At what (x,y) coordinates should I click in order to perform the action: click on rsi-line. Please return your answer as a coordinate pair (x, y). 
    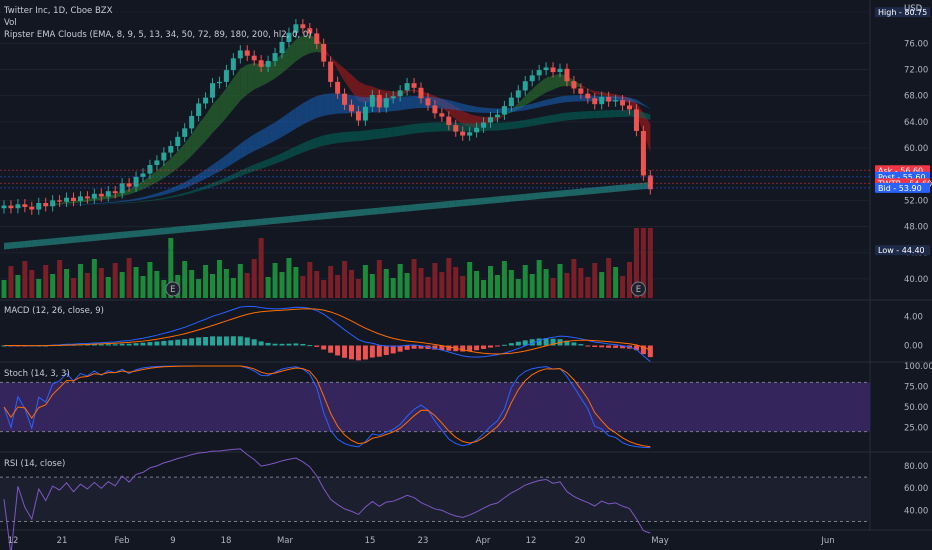
    Looking at the image, I should click on (327, 499).